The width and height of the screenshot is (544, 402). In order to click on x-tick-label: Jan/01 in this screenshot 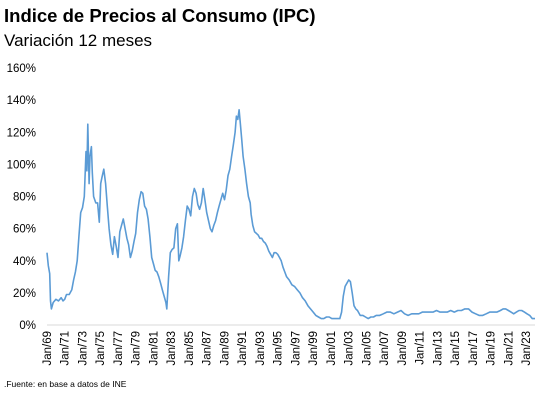, I will do `click(332, 348)`.